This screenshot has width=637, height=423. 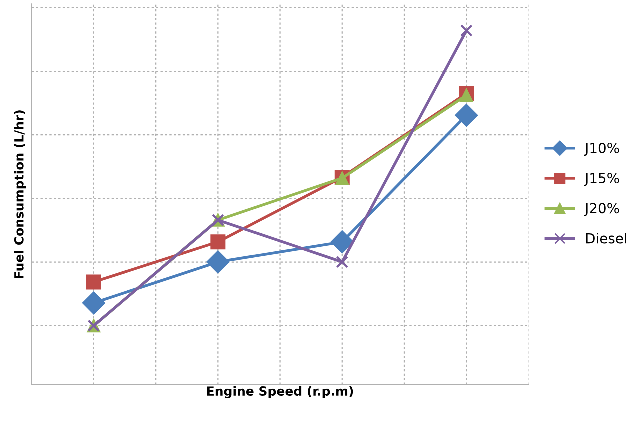 What do you see at coordinates (602, 179) in the screenshot?
I see `legend-label: J15%` at bounding box center [602, 179].